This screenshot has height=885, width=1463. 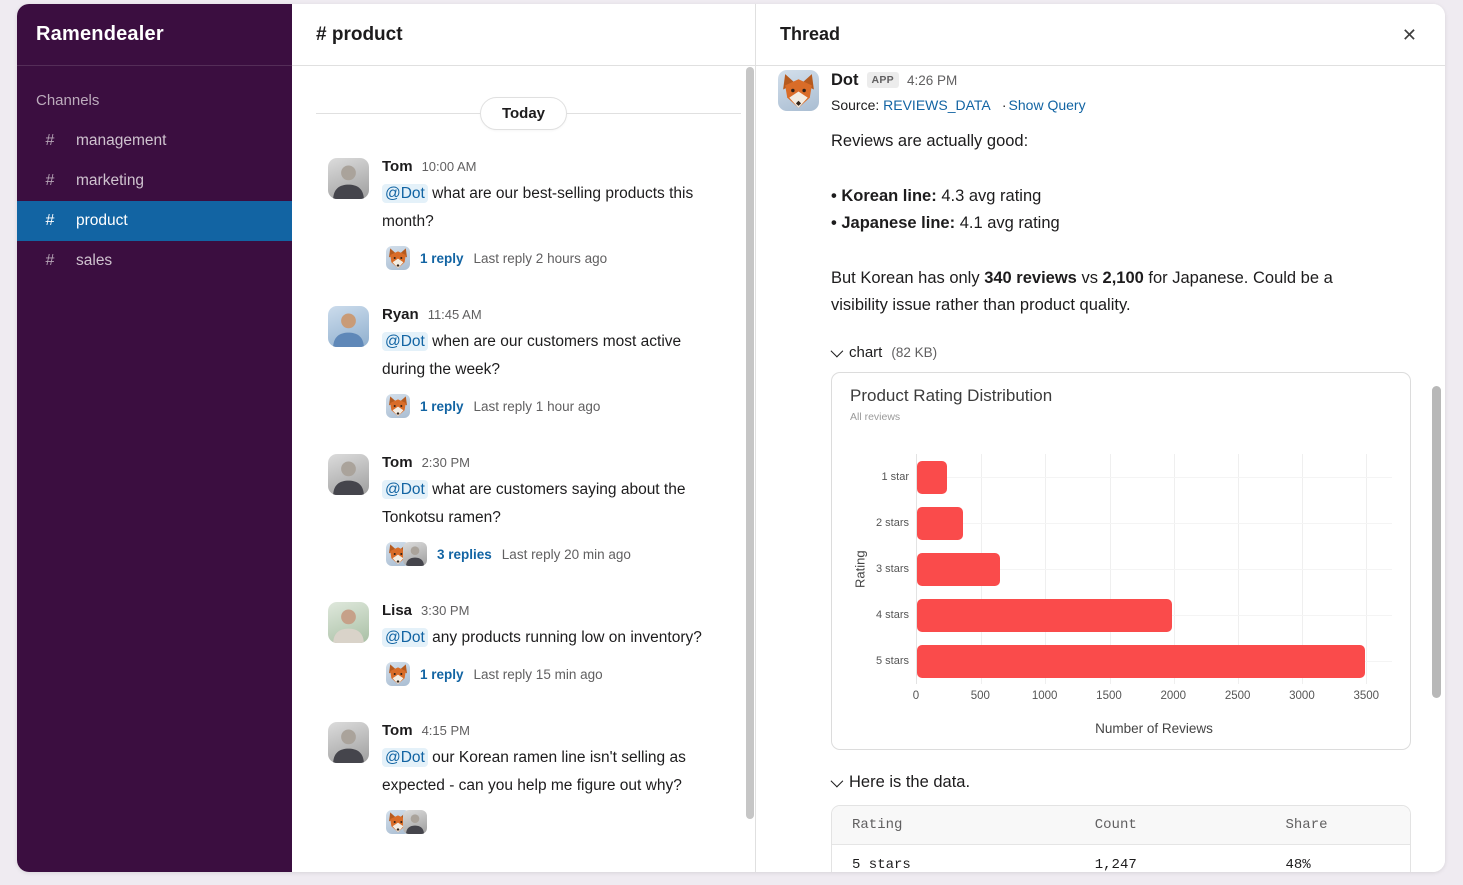 I want to click on chevron-down-icon, so click(x=837, y=351).